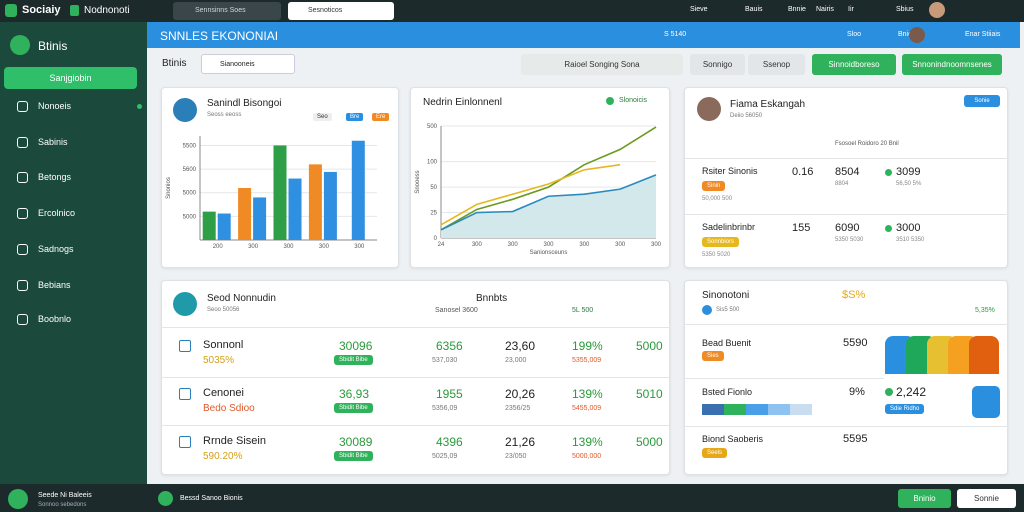 This screenshot has width=1024, height=512. What do you see at coordinates (985, 310) in the screenshot?
I see `summary-pct-sub: 5,35%` at bounding box center [985, 310].